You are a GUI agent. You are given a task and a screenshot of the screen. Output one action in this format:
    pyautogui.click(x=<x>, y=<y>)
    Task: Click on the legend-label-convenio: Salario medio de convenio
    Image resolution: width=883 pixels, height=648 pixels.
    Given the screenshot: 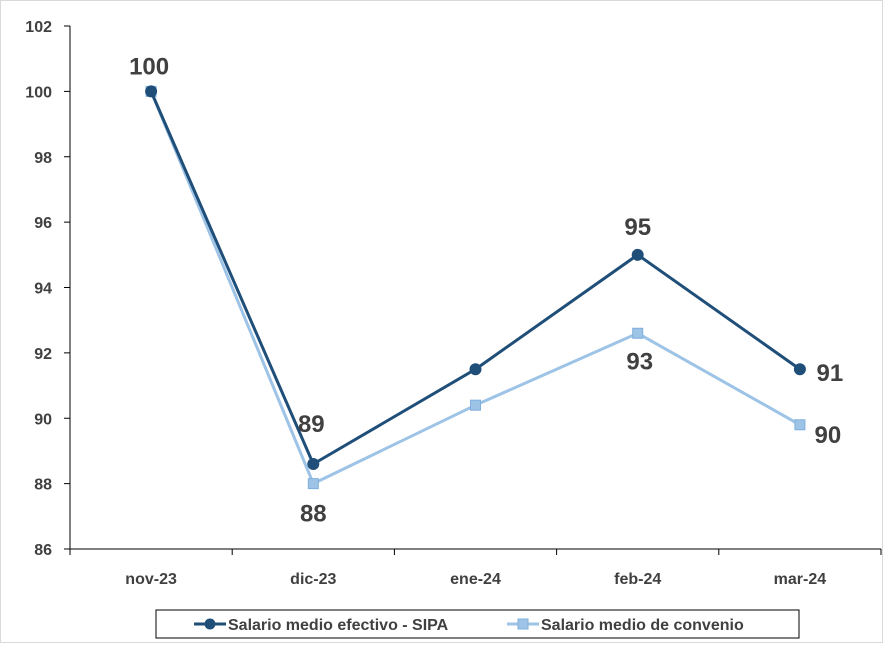 What is the action you would take?
    pyautogui.click(x=642, y=625)
    